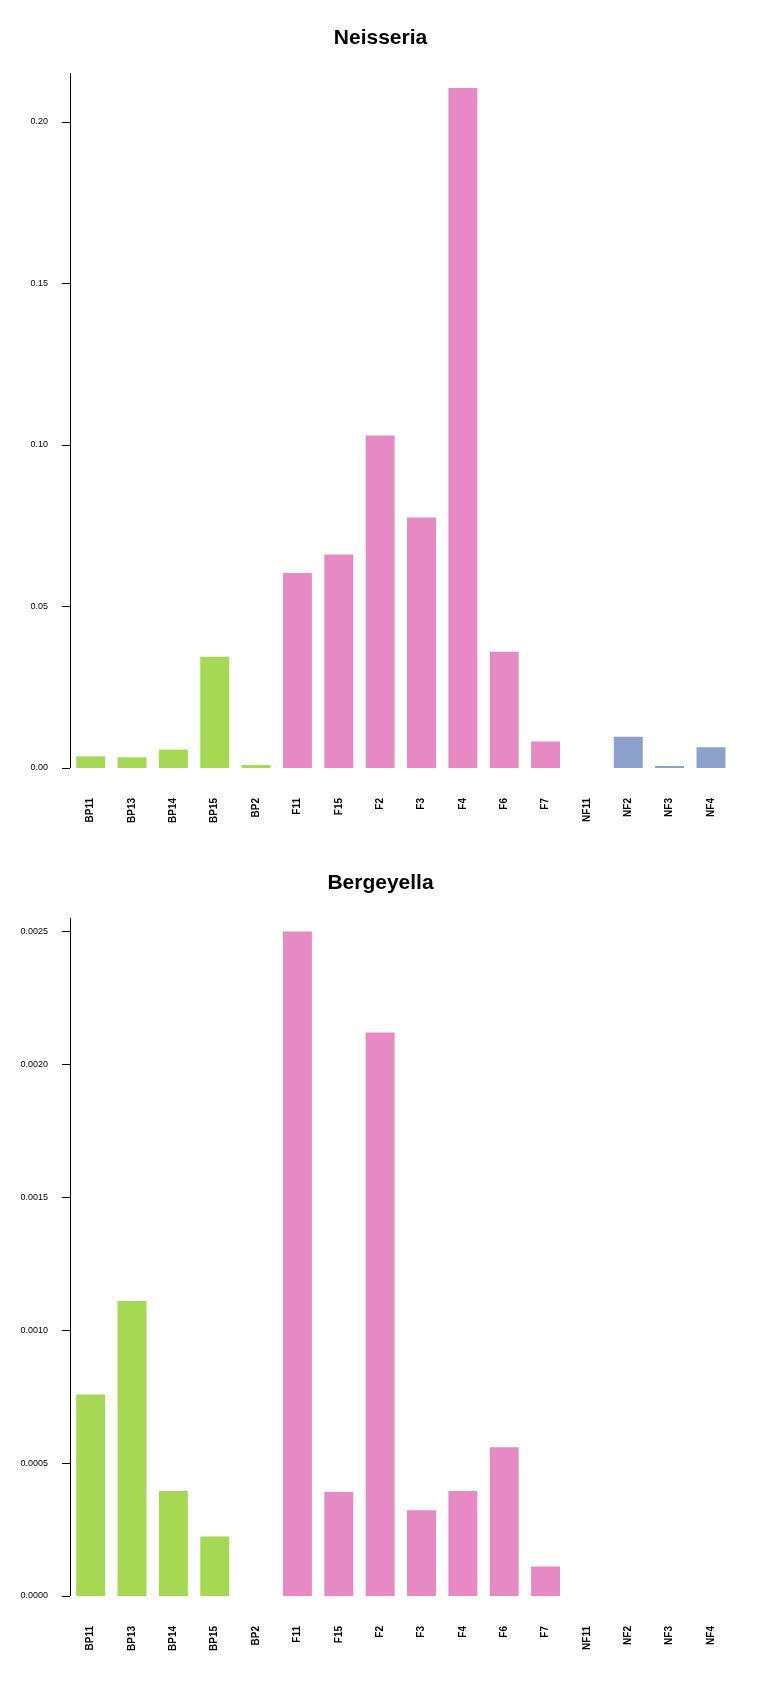 Image resolution: width=761 pixels, height=1691 pixels. Describe the element at coordinates (380, 37) in the screenshot. I see `chart-title: Neisseria` at that location.